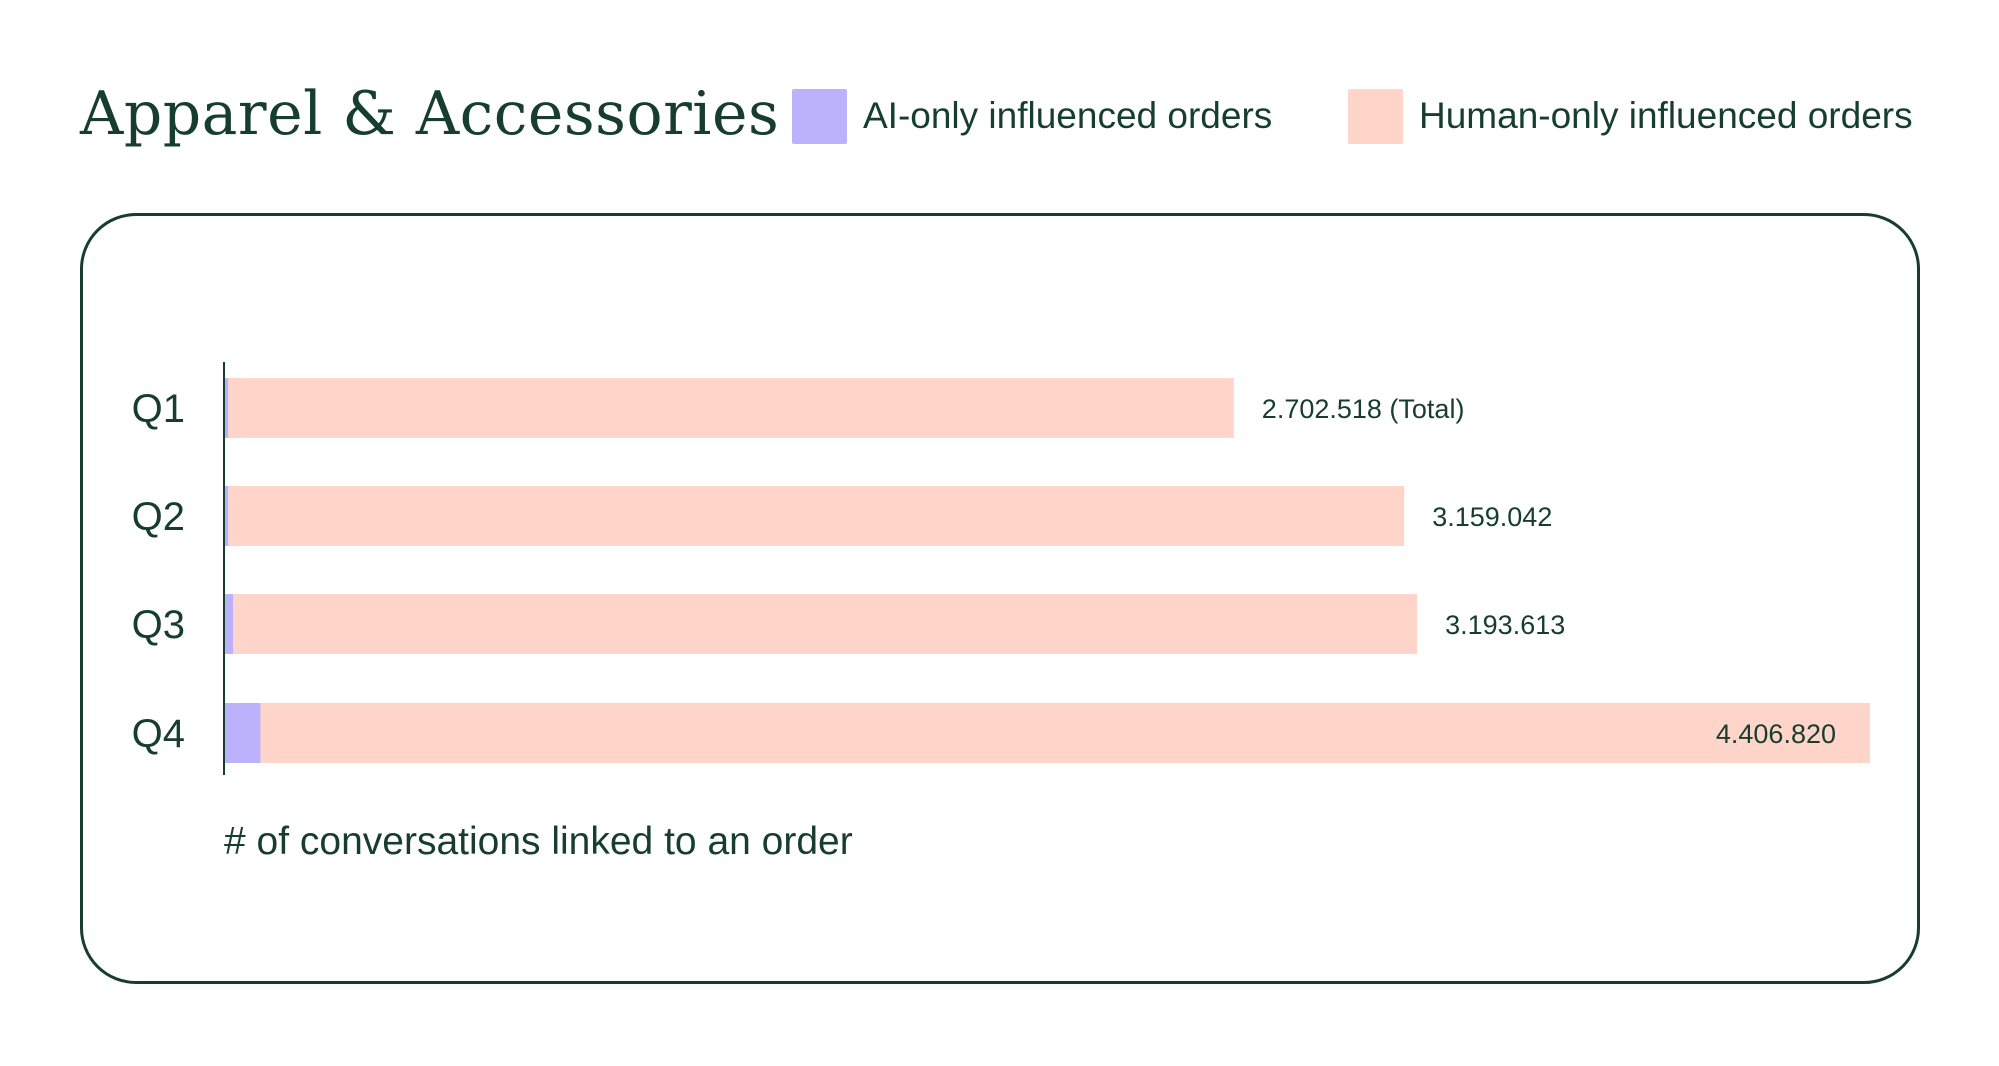 This screenshot has width=1999, height=1066. Describe the element at coordinates (819, 116) in the screenshot. I see `legend-swatch-ai` at that location.